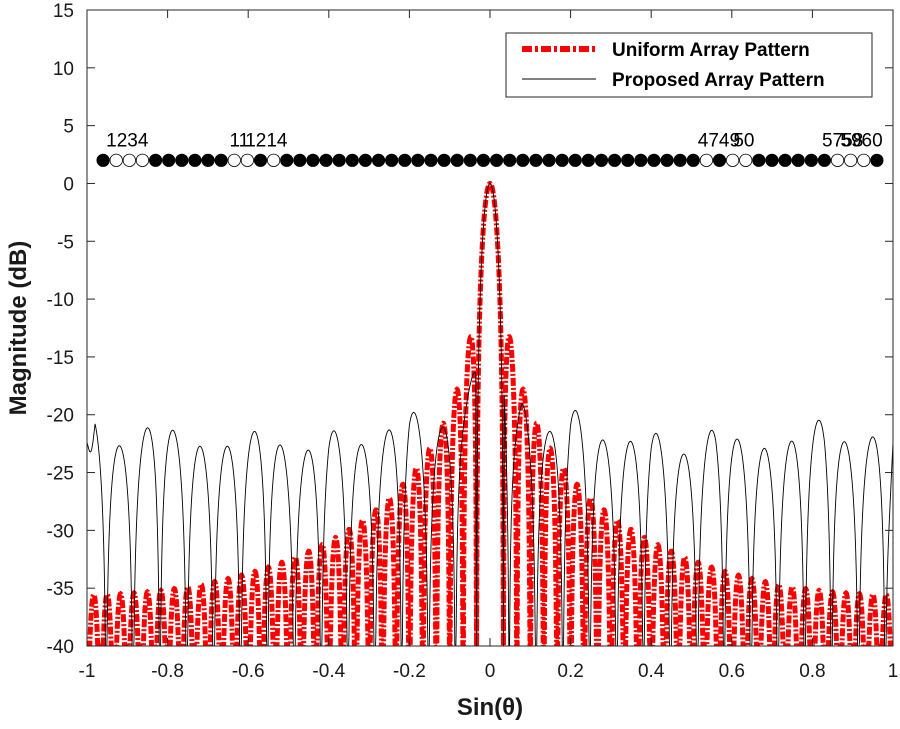 Image resolution: width=900 pixels, height=729 pixels. I want to click on array-element-label: 5960, so click(861, 140).